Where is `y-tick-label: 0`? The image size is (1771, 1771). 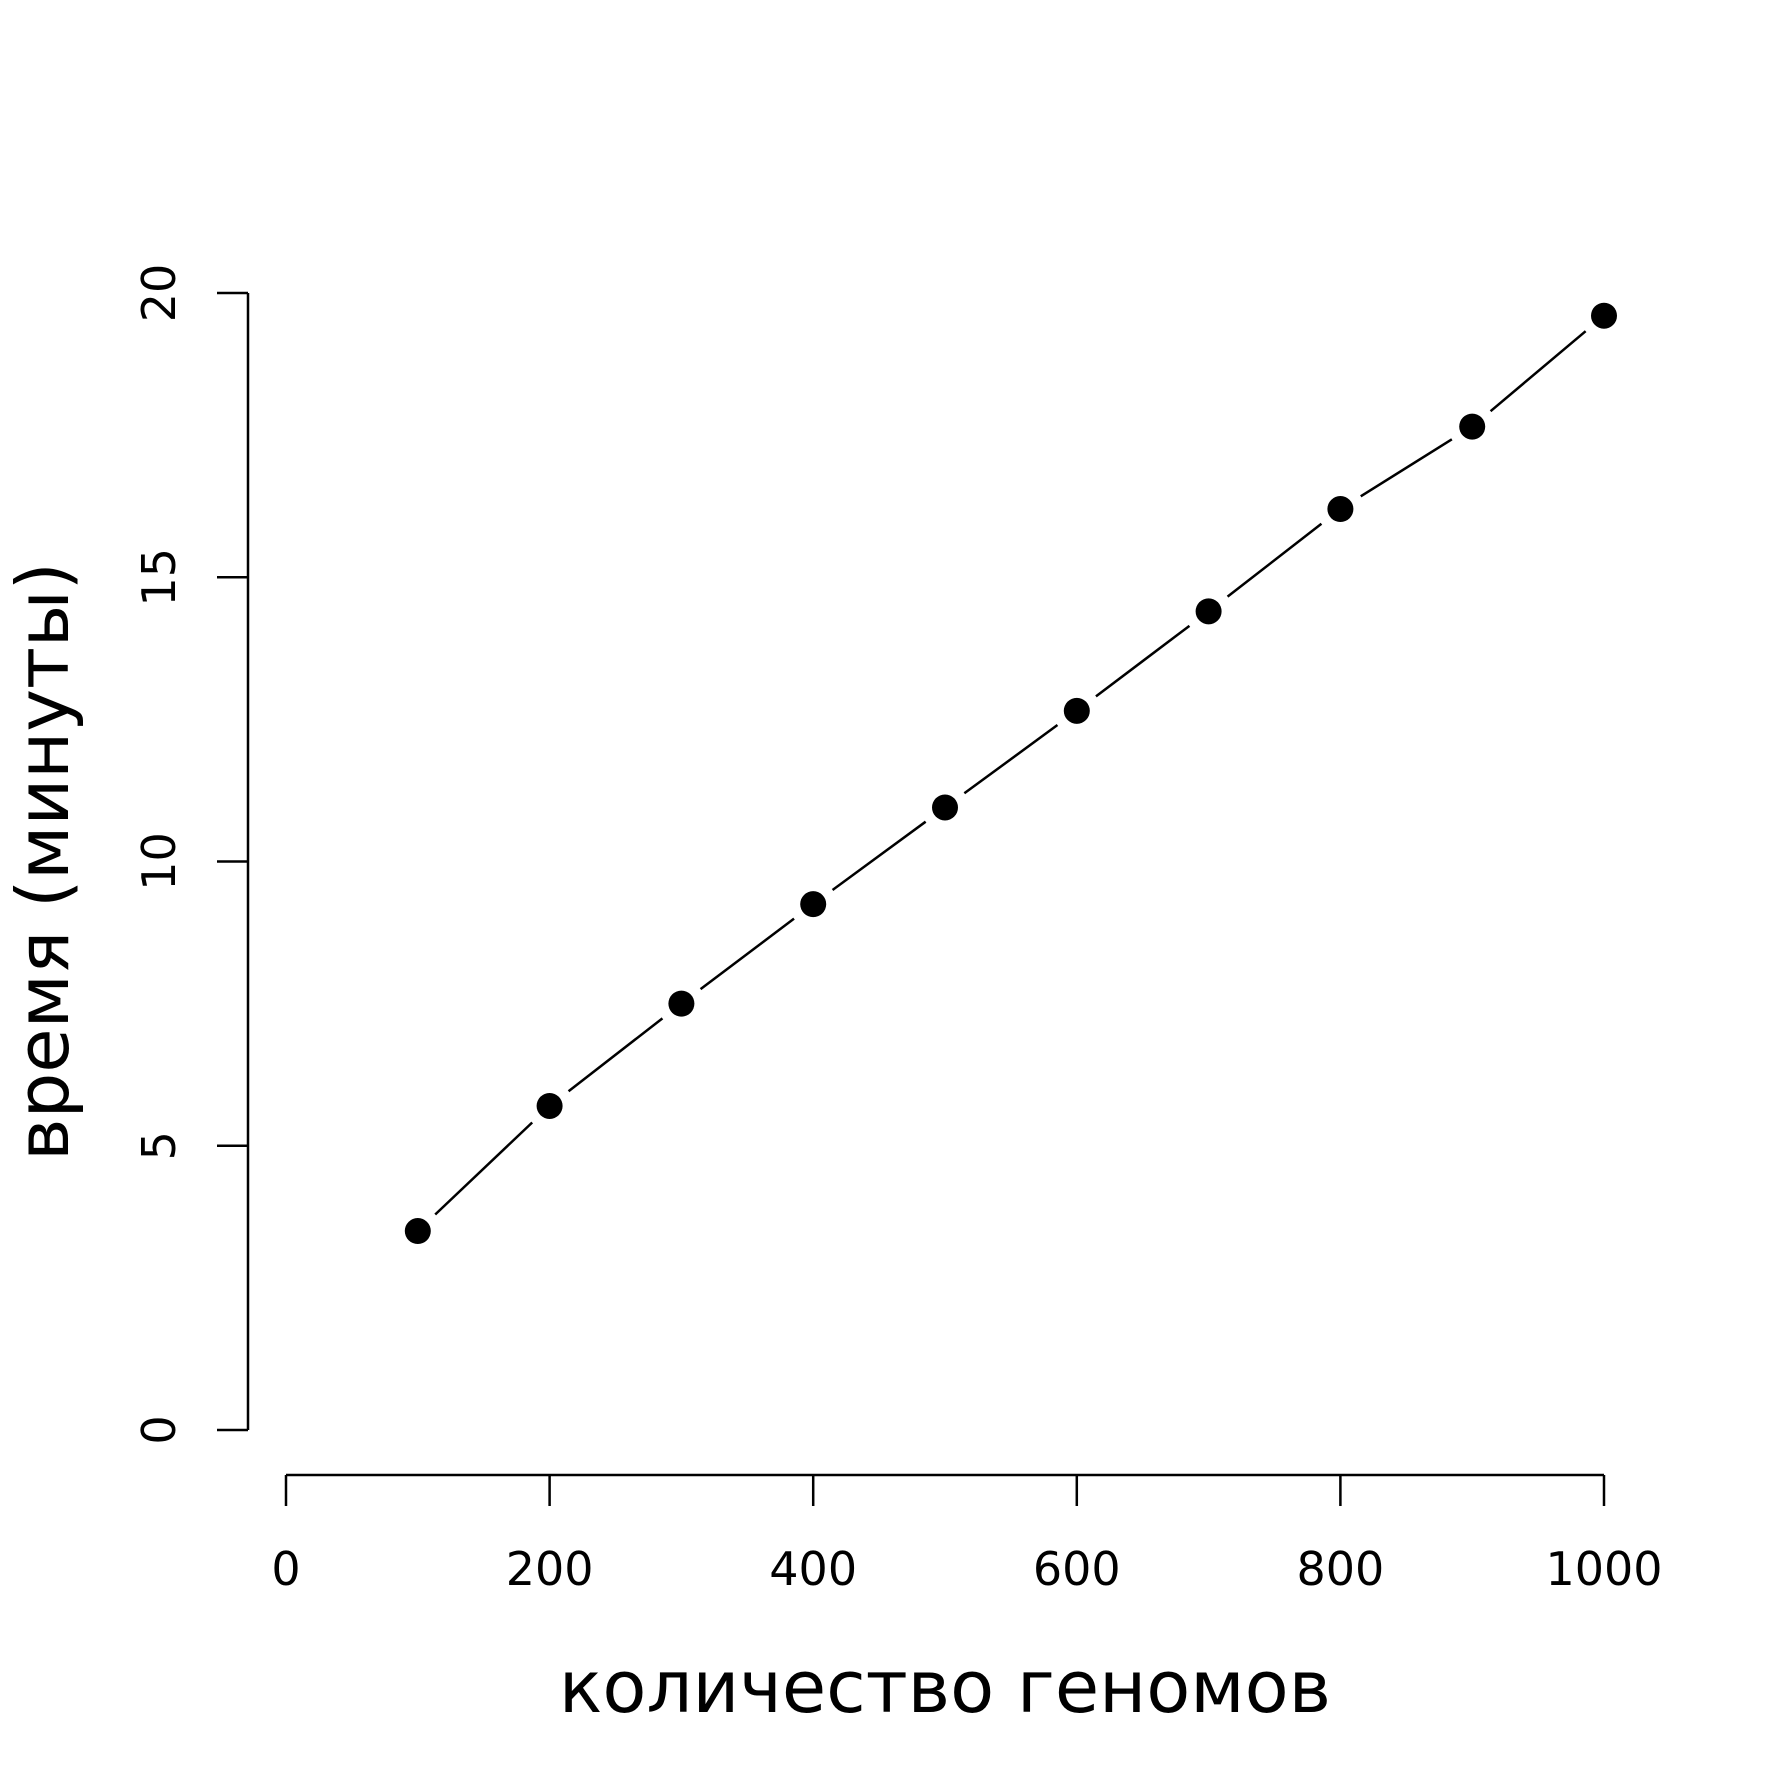
y-tick-label: 0 is located at coordinates (159, 1429).